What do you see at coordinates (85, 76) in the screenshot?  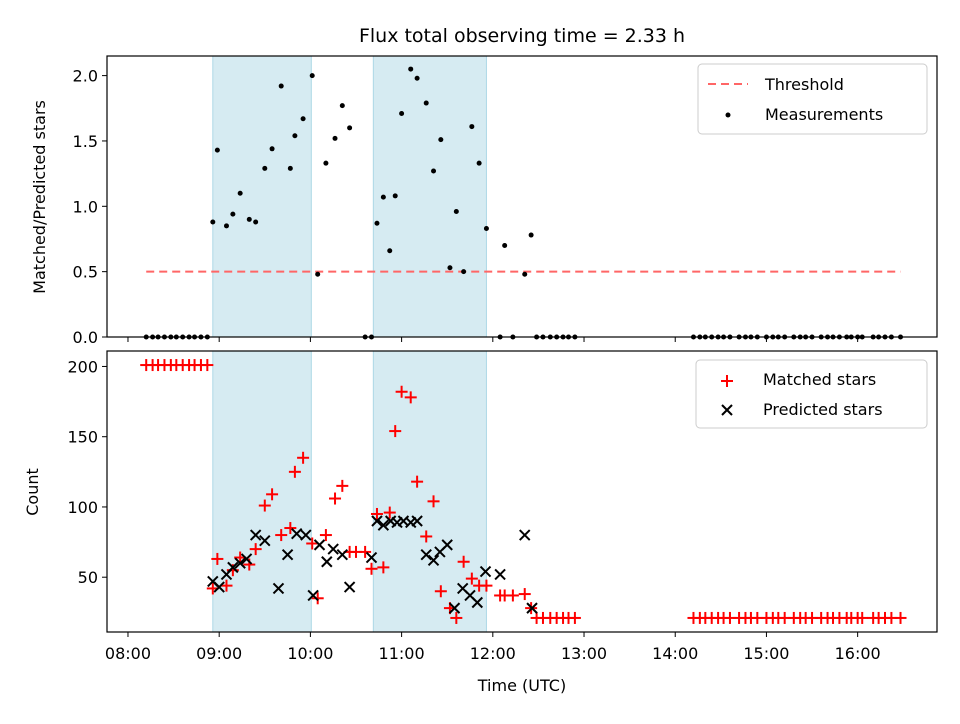 I see `top-y-tick-label: 2.0` at bounding box center [85, 76].